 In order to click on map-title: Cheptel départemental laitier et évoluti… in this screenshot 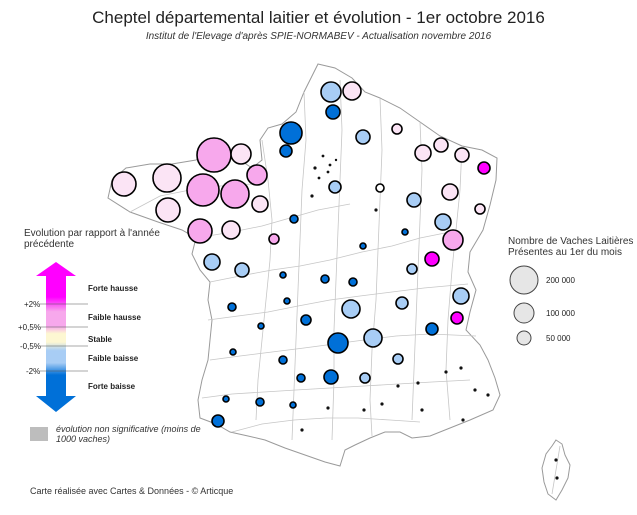, I will do `click(318, 17)`.